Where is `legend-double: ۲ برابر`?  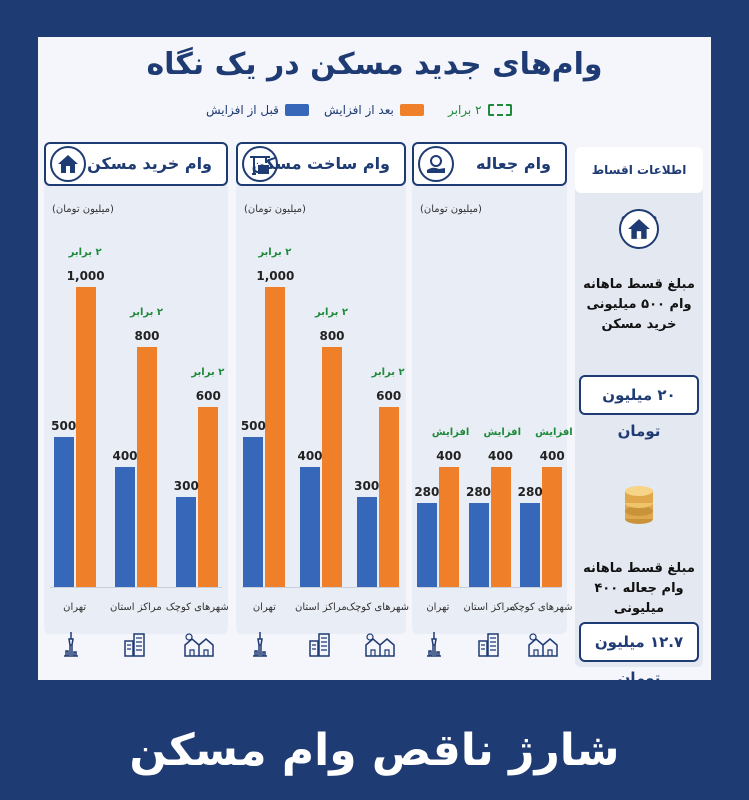 legend-double: ۲ برابر is located at coordinates (480, 110).